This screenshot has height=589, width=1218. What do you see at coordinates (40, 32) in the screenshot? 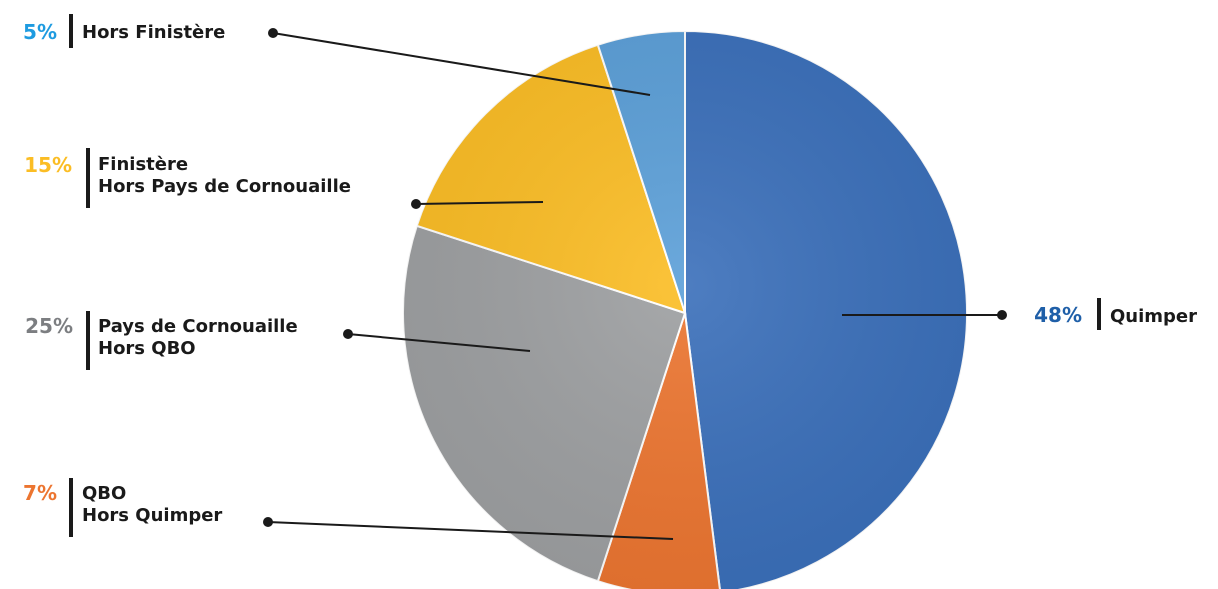
I see `percent-label-hors-finist-re: 5%` at bounding box center [40, 32].